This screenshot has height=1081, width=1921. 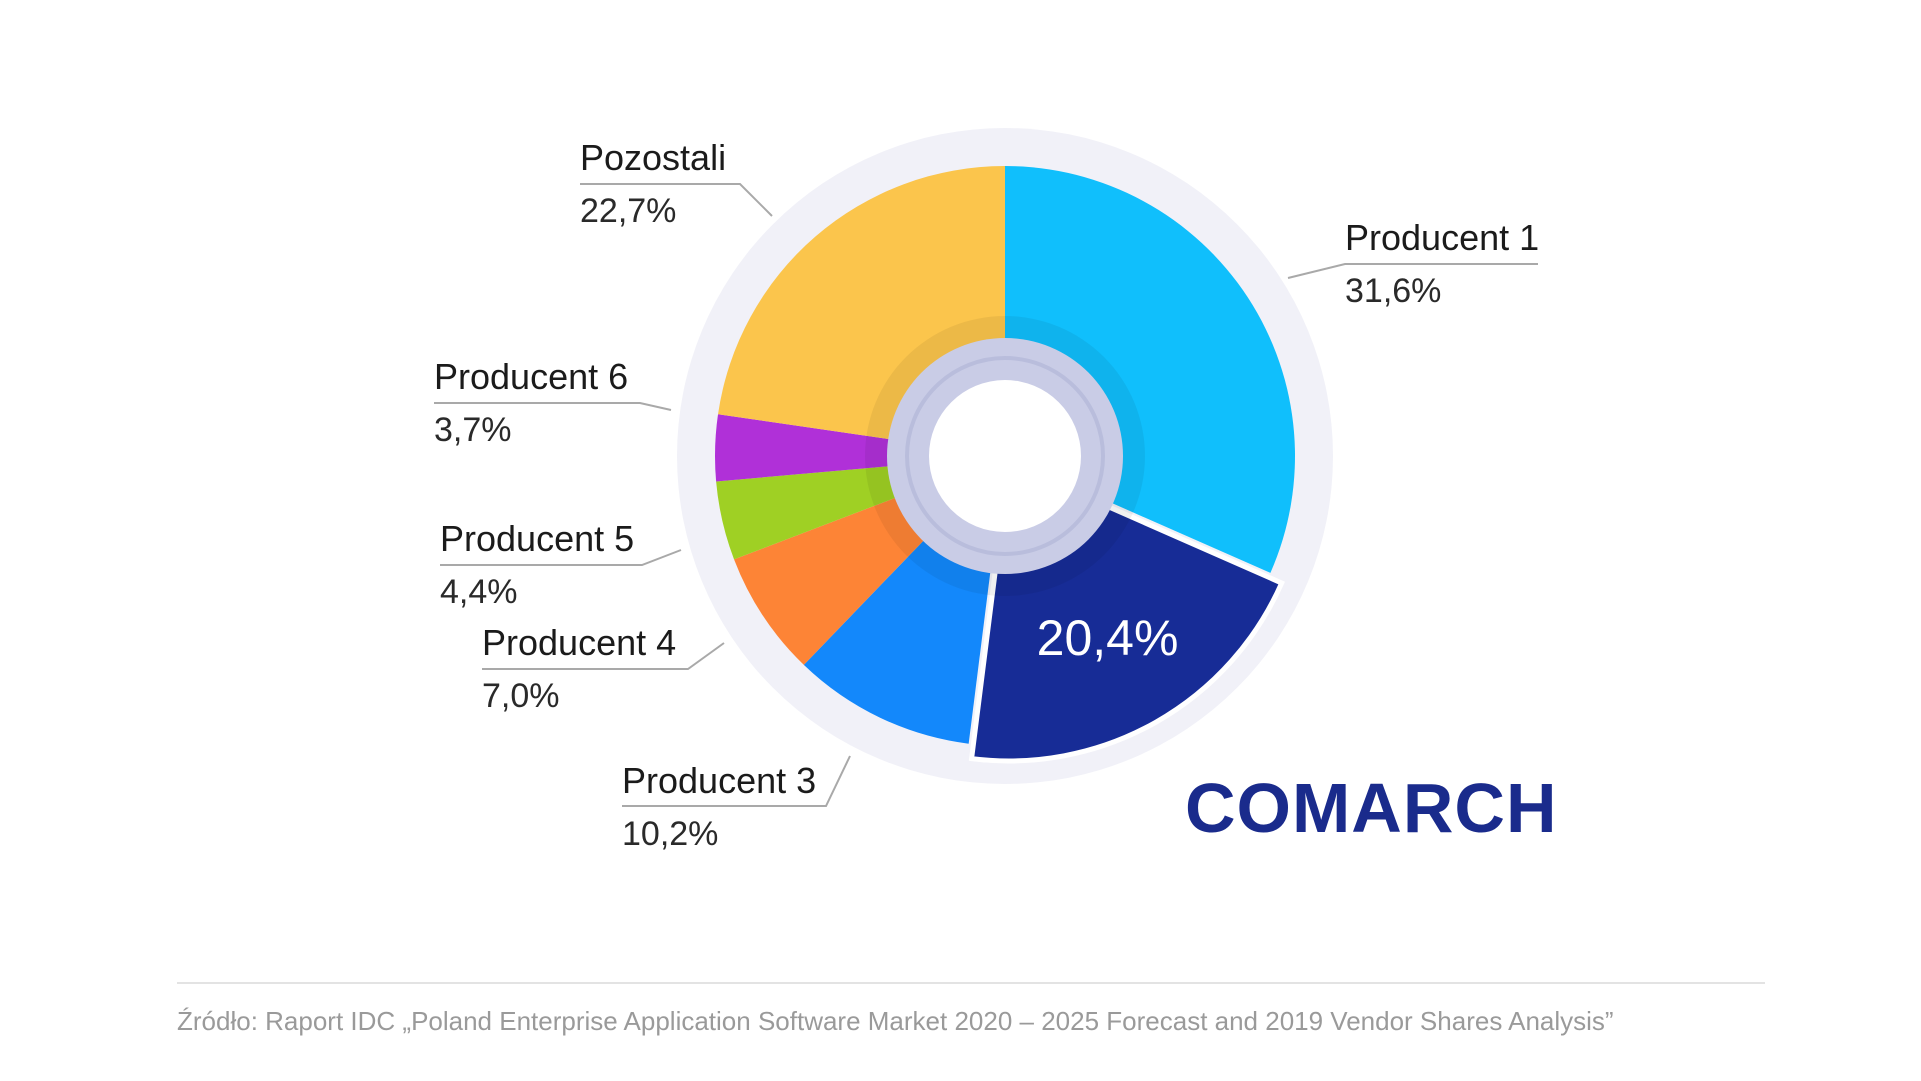 What do you see at coordinates (1442, 237) in the screenshot?
I see `slice-name-label: Producent 1` at bounding box center [1442, 237].